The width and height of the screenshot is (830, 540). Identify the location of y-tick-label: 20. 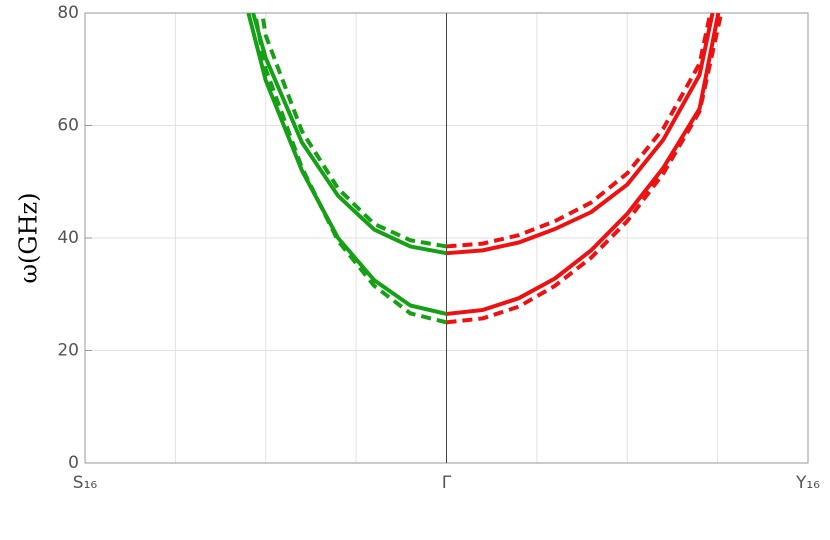
(68, 351).